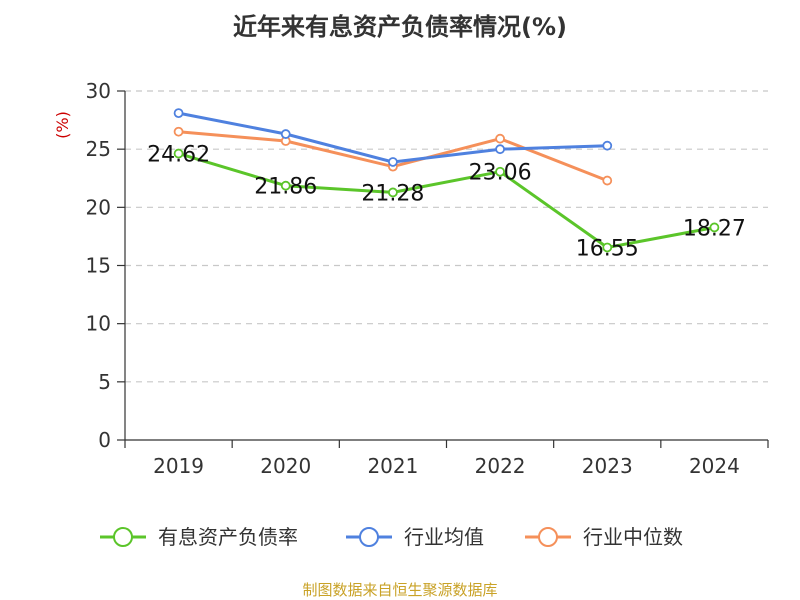  What do you see at coordinates (98, 207) in the screenshot?
I see `y-tick-label: 20` at bounding box center [98, 207].